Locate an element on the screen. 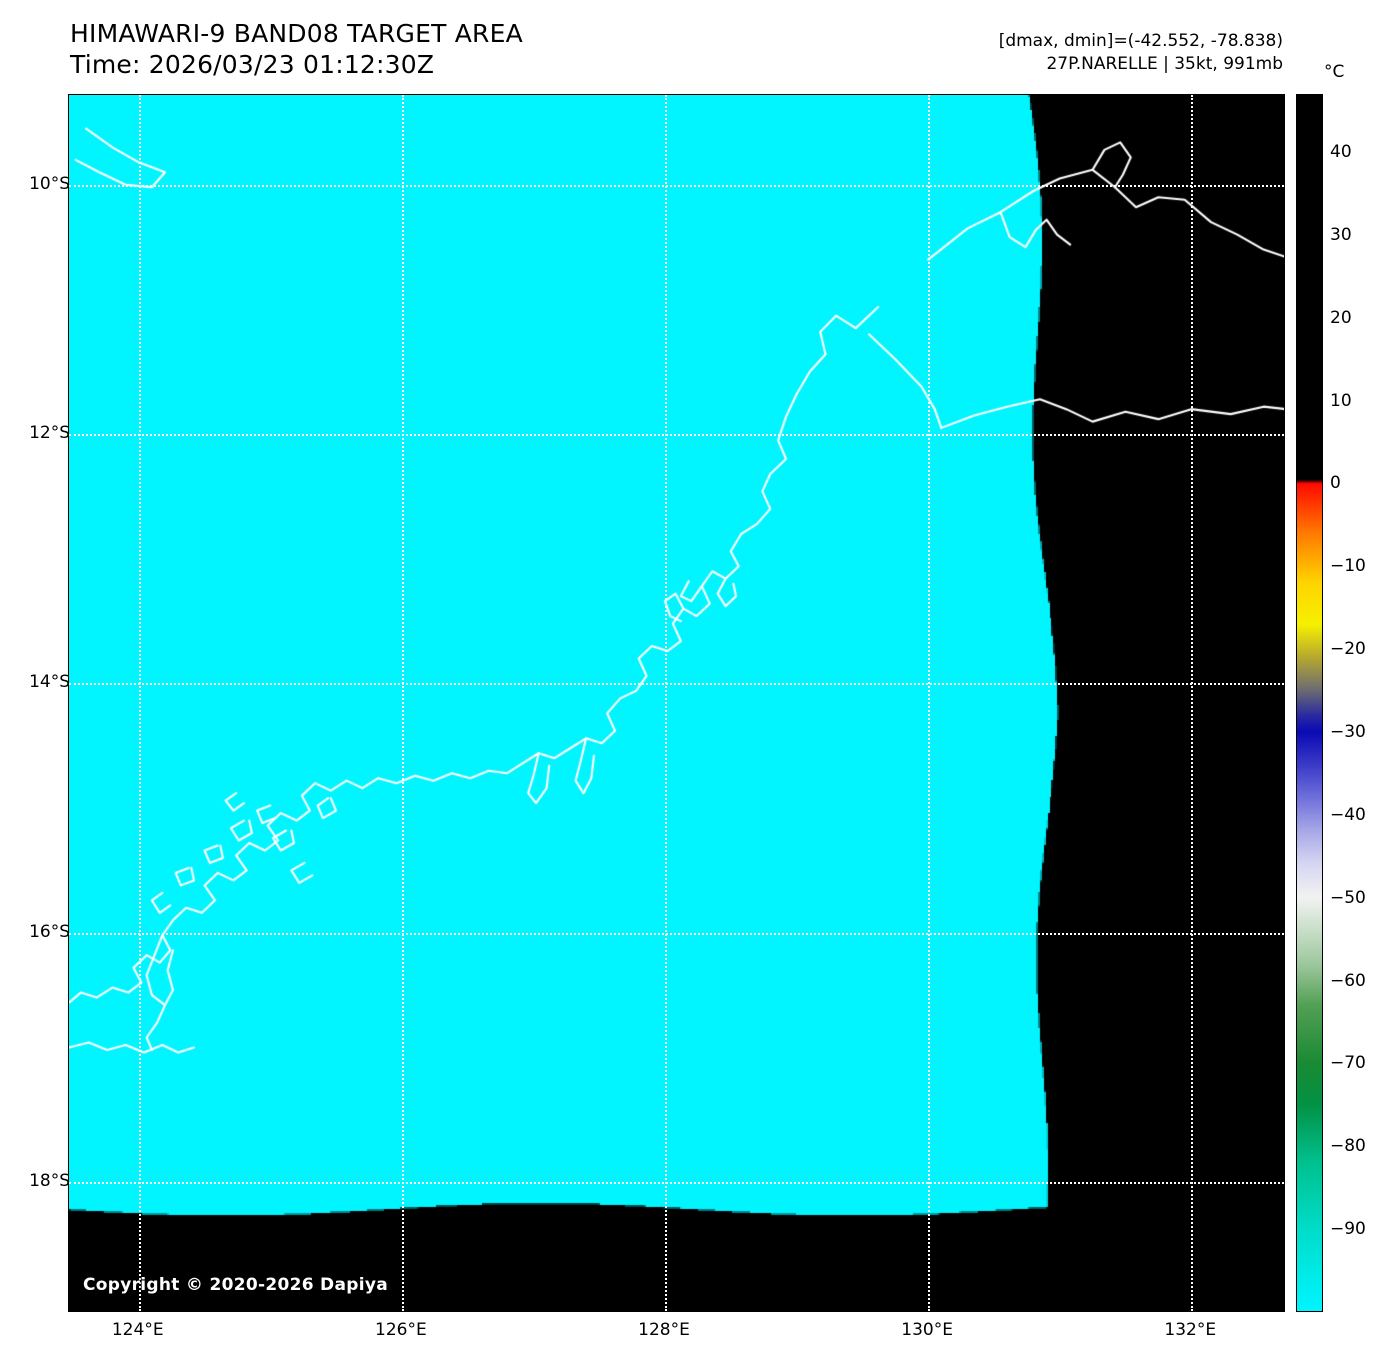  copyright-notice: Copyright © 2020-2026 Dapiya is located at coordinates (235, 1285).